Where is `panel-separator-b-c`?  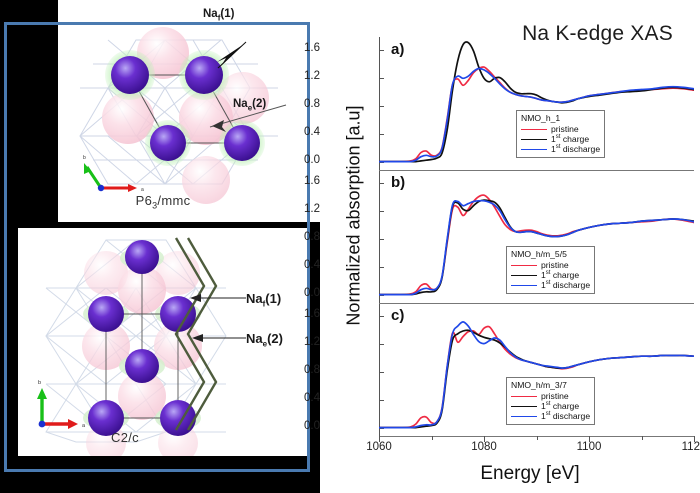 panel-separator-b-c is located at coordinates (536, 303).